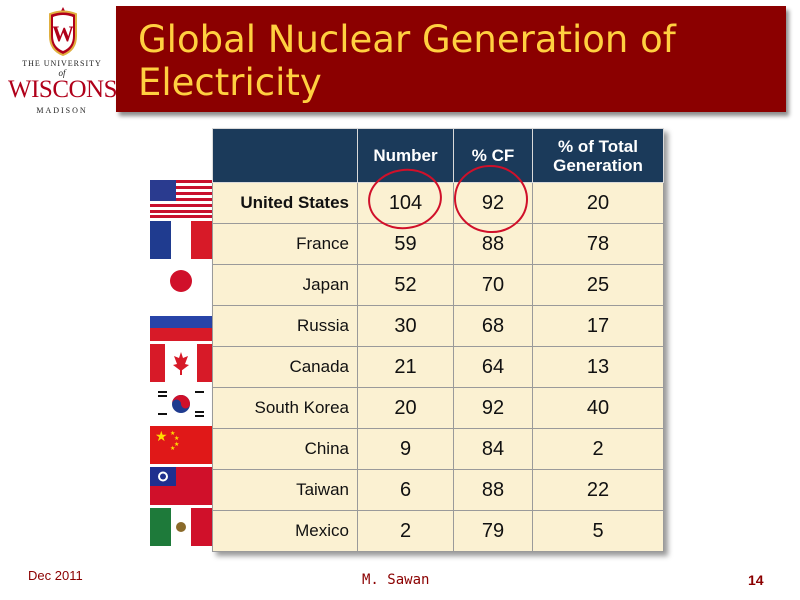 The image size is (800, 600). What do you see at coordinates (181, 527) in the screenshot?
I see `mexico-flag-icon` at bounding box center [181, 527].